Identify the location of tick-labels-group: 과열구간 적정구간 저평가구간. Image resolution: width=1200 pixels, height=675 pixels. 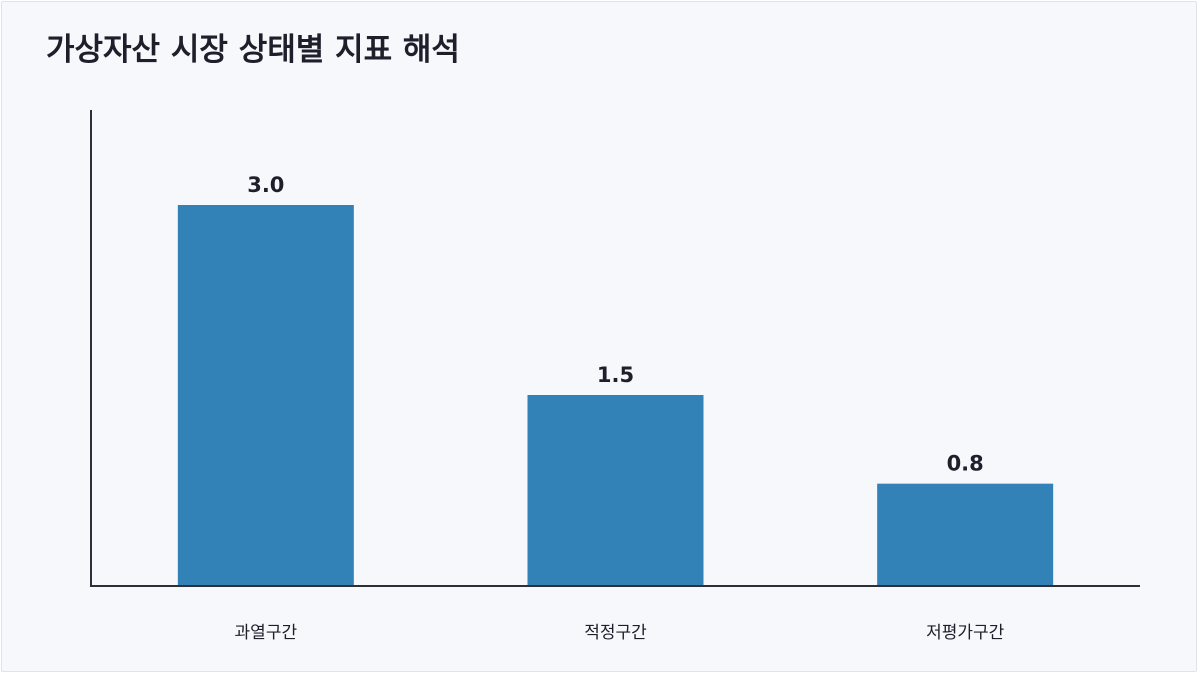
(620, 633).